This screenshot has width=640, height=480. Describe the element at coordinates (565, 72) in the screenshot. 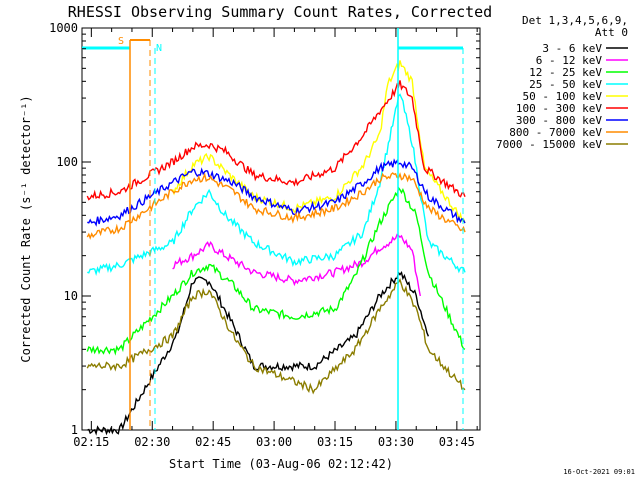

I see `legend-entry-label: 12 - 25 keV` at that location.